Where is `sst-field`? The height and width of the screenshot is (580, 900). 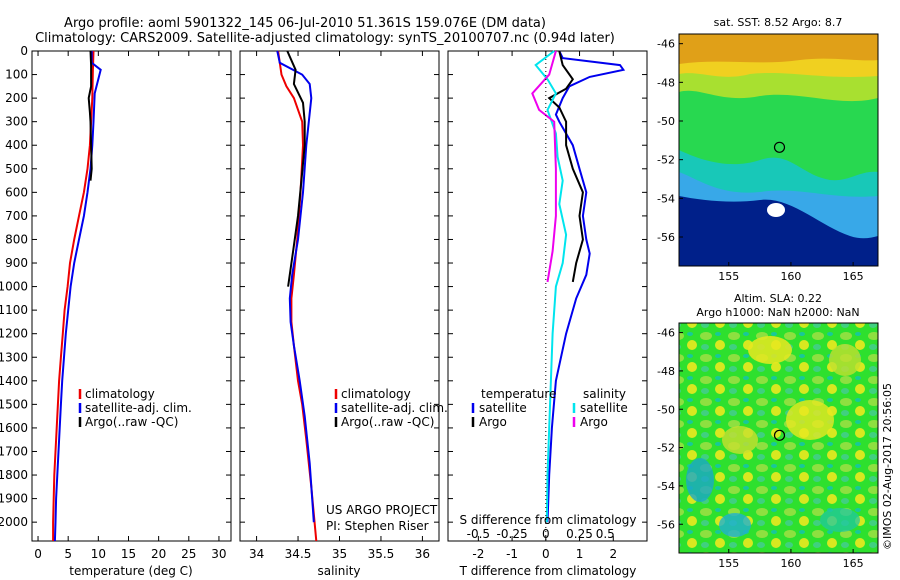
sst-field is located at coordinates (778, 150).